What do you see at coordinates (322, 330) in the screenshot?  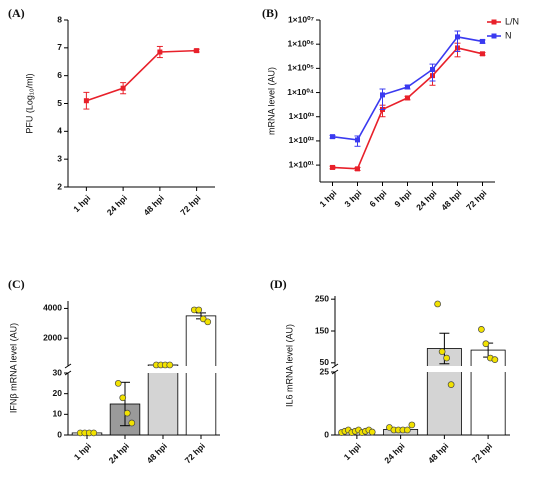 I see `y-tick-label: 150` at bounding box center [322, 330].